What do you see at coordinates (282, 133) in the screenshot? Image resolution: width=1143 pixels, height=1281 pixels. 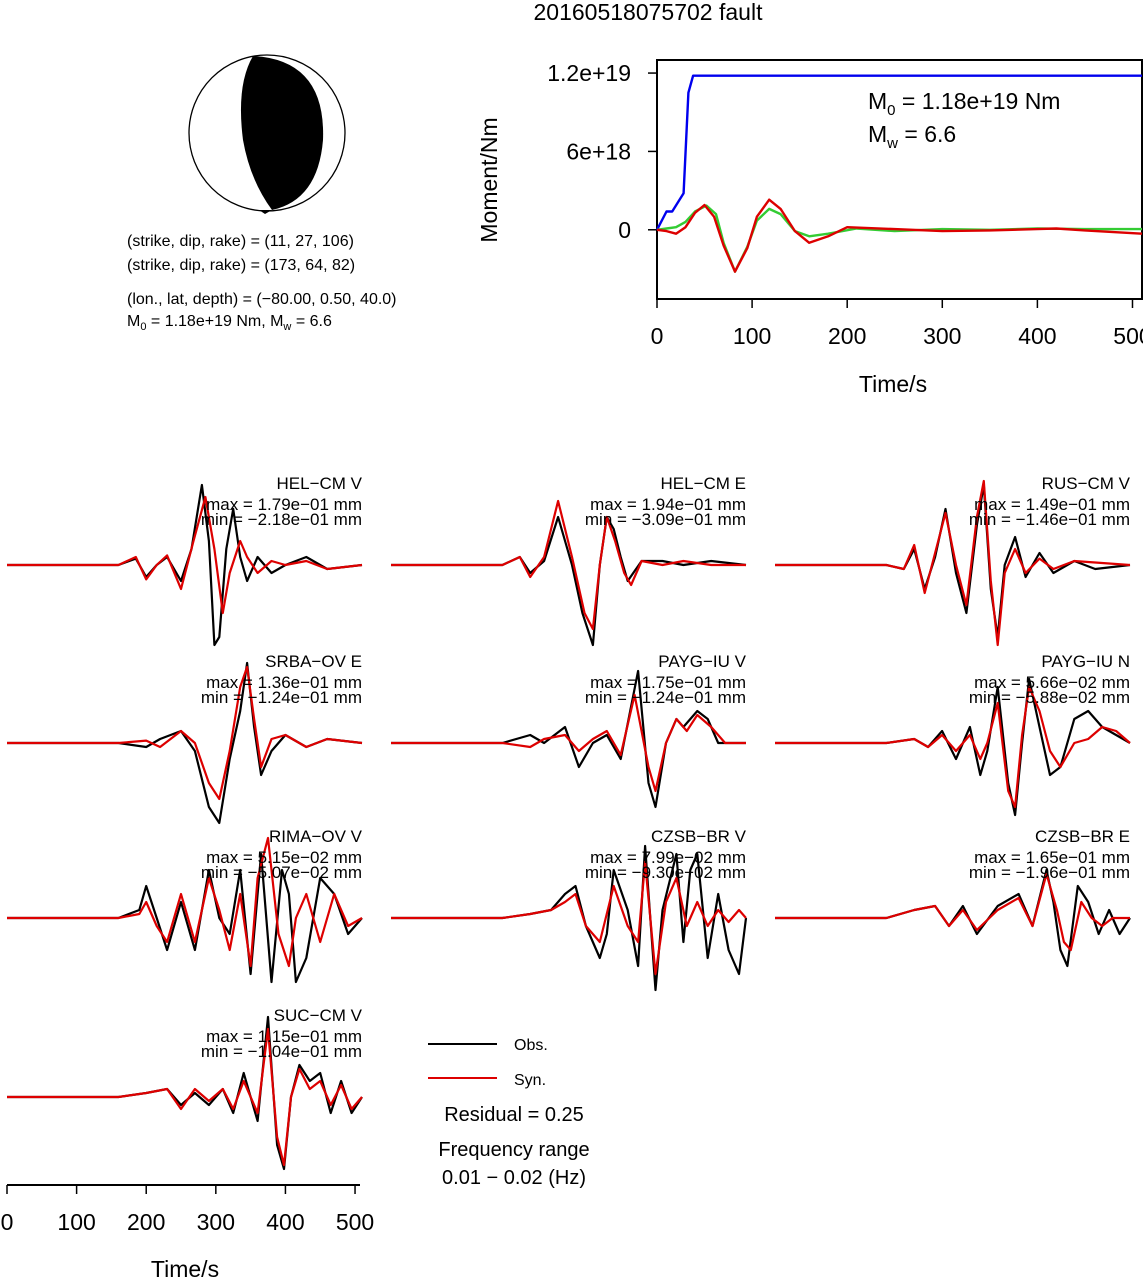 I see `compressional-quadrant` at bounding box center [282, 133].